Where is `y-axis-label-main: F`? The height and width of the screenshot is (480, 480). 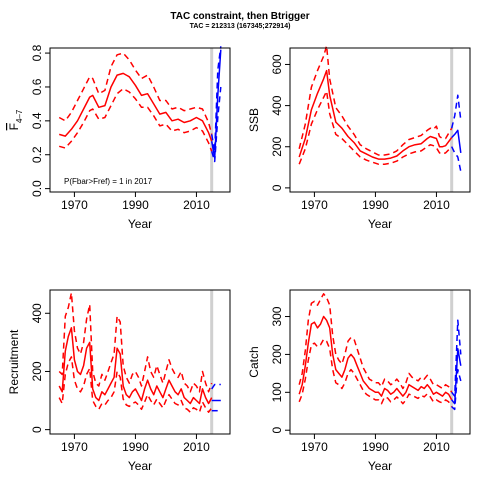 y-axis-label-main: F is located at coordinates (14, 126).